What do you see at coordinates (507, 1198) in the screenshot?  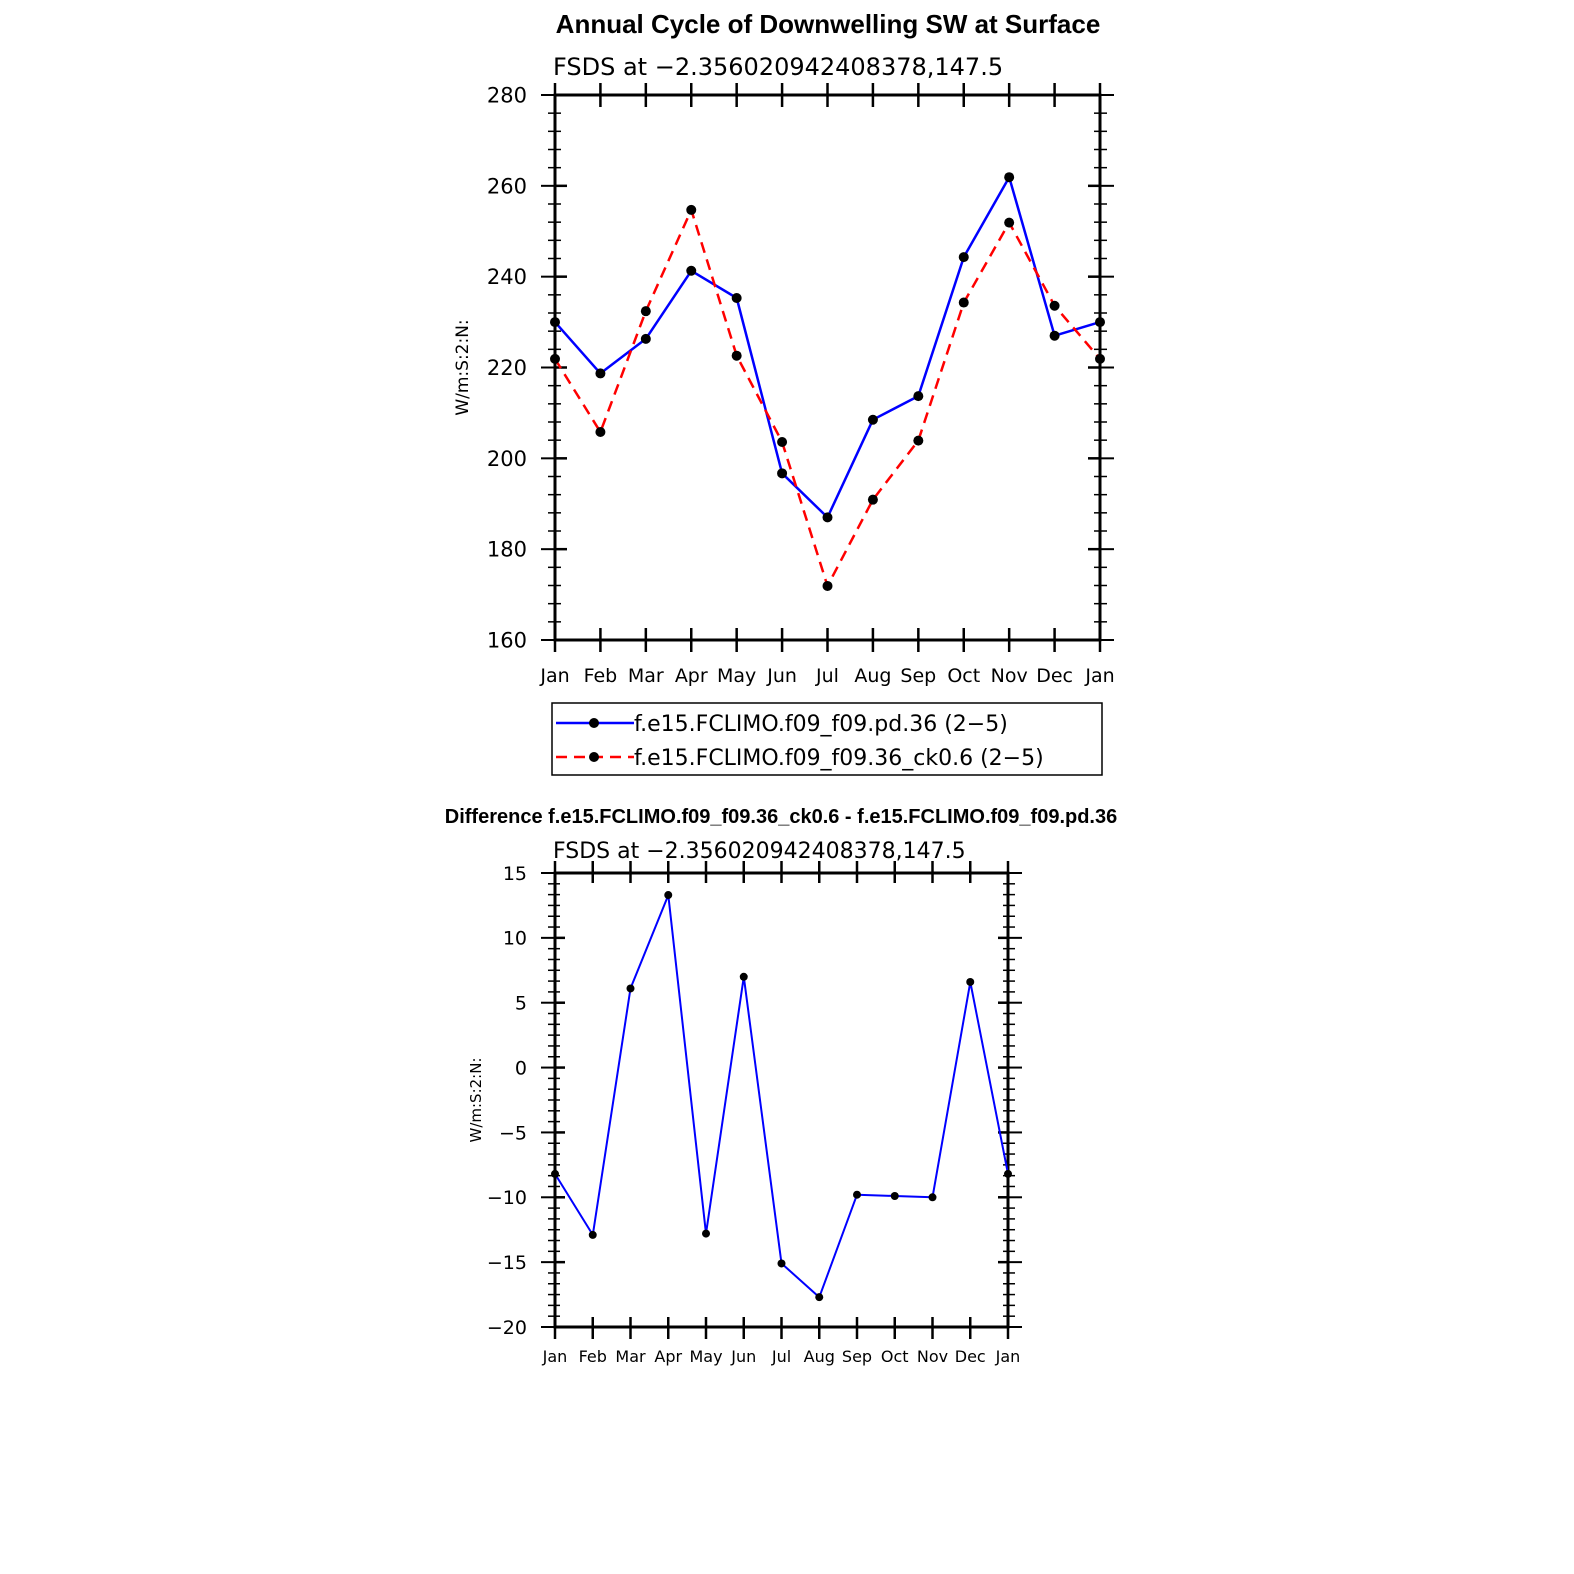 I see `y-tick-label: −10` at bounding box center [507, 1198].